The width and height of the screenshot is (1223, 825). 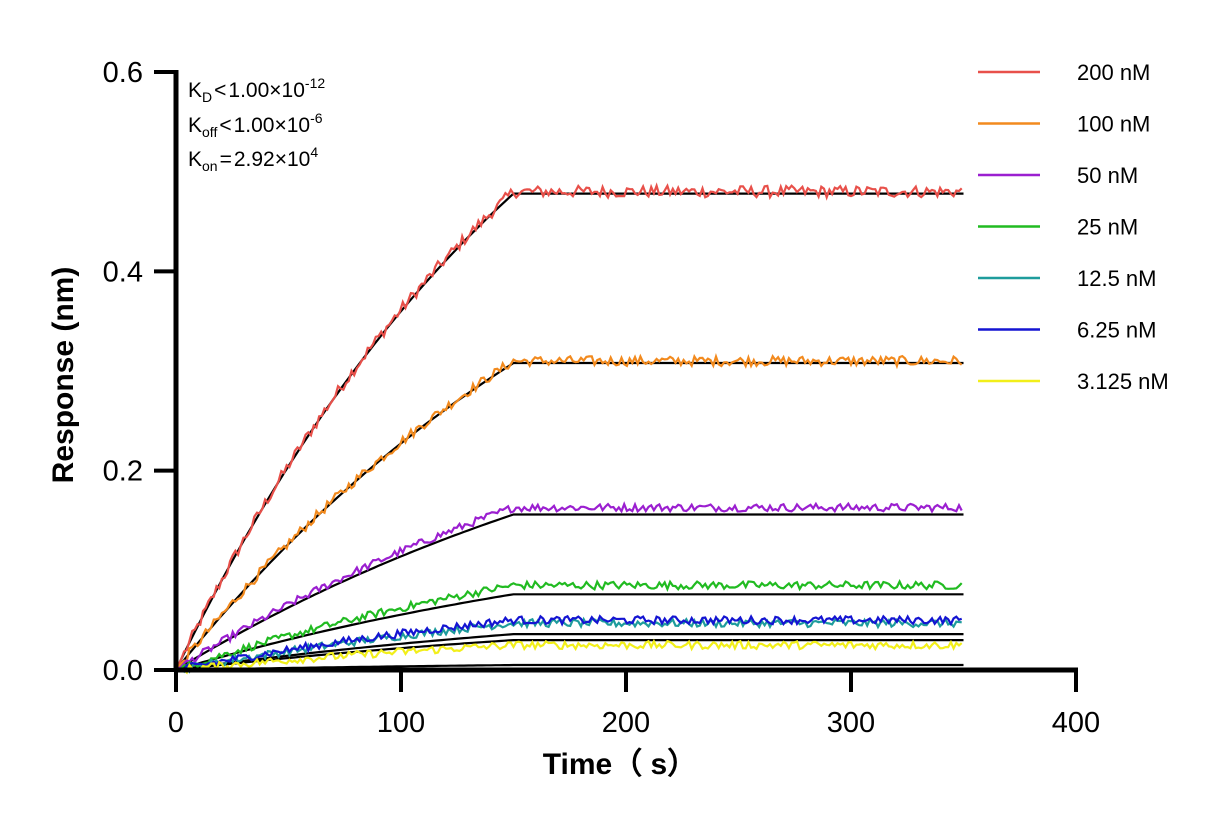 I want to click on koff-annotation: Koff<1.00×10-6, so click(x=255, y=125).